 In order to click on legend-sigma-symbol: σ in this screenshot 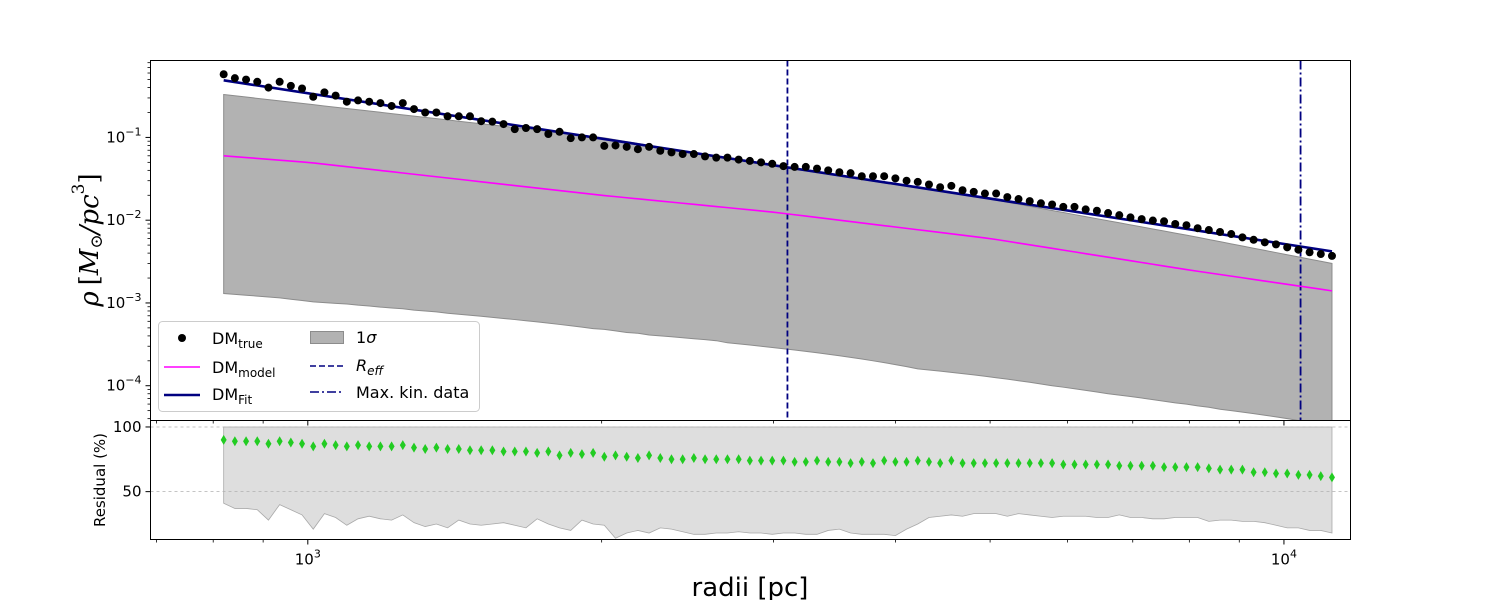, I will do `click(371, 337)`.